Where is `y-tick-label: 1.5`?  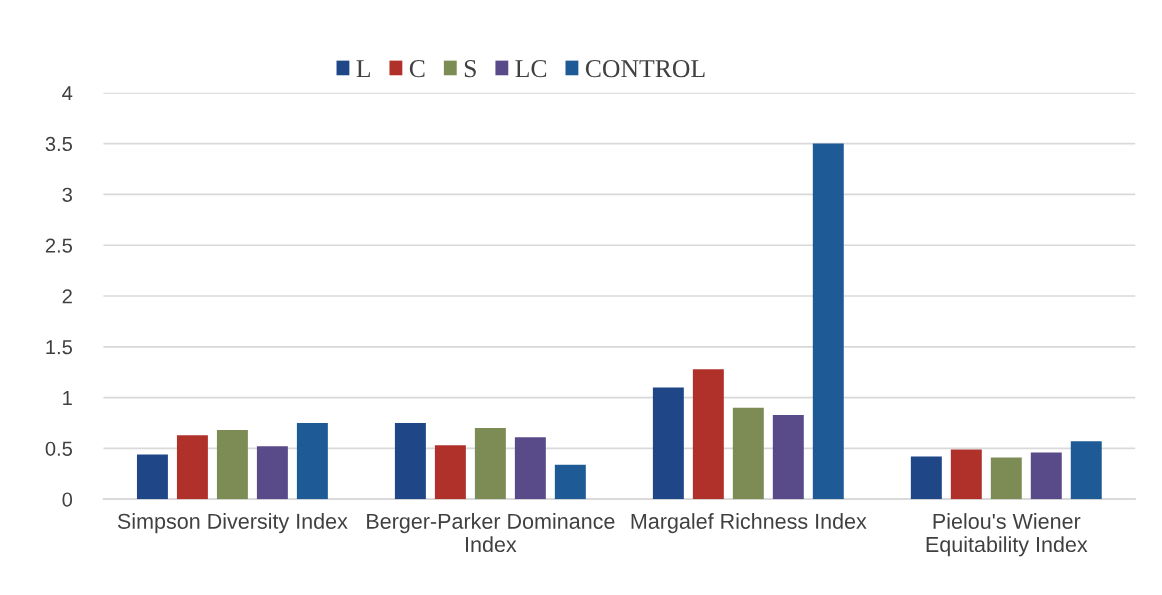
y-tick-label: 1.5 is located at coordinates (59, 347).